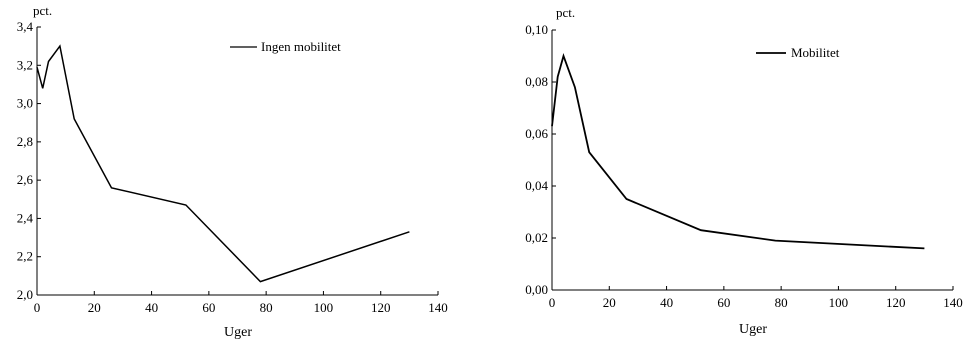 This screenshot has width=967, height=340. I want to click on right-x-tick-label: 140, so click(953, 302).